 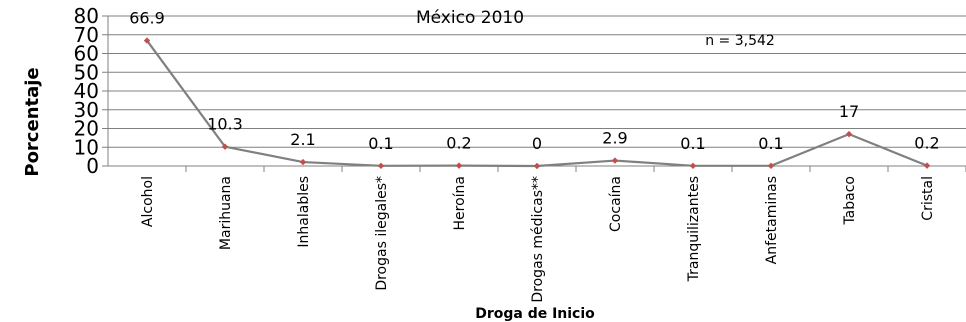 I want to click on data-label: 17, so click(x=849, y=111).